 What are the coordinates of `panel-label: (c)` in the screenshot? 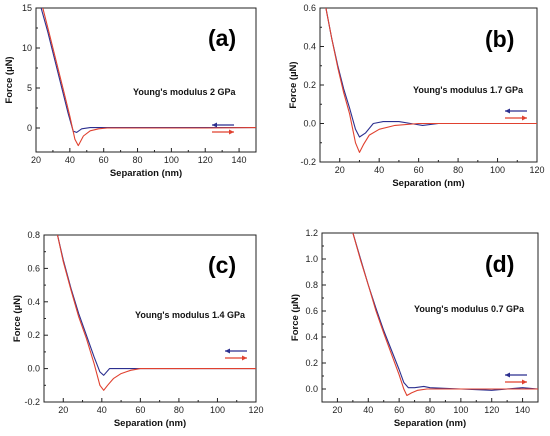 It's located at (222, 265).